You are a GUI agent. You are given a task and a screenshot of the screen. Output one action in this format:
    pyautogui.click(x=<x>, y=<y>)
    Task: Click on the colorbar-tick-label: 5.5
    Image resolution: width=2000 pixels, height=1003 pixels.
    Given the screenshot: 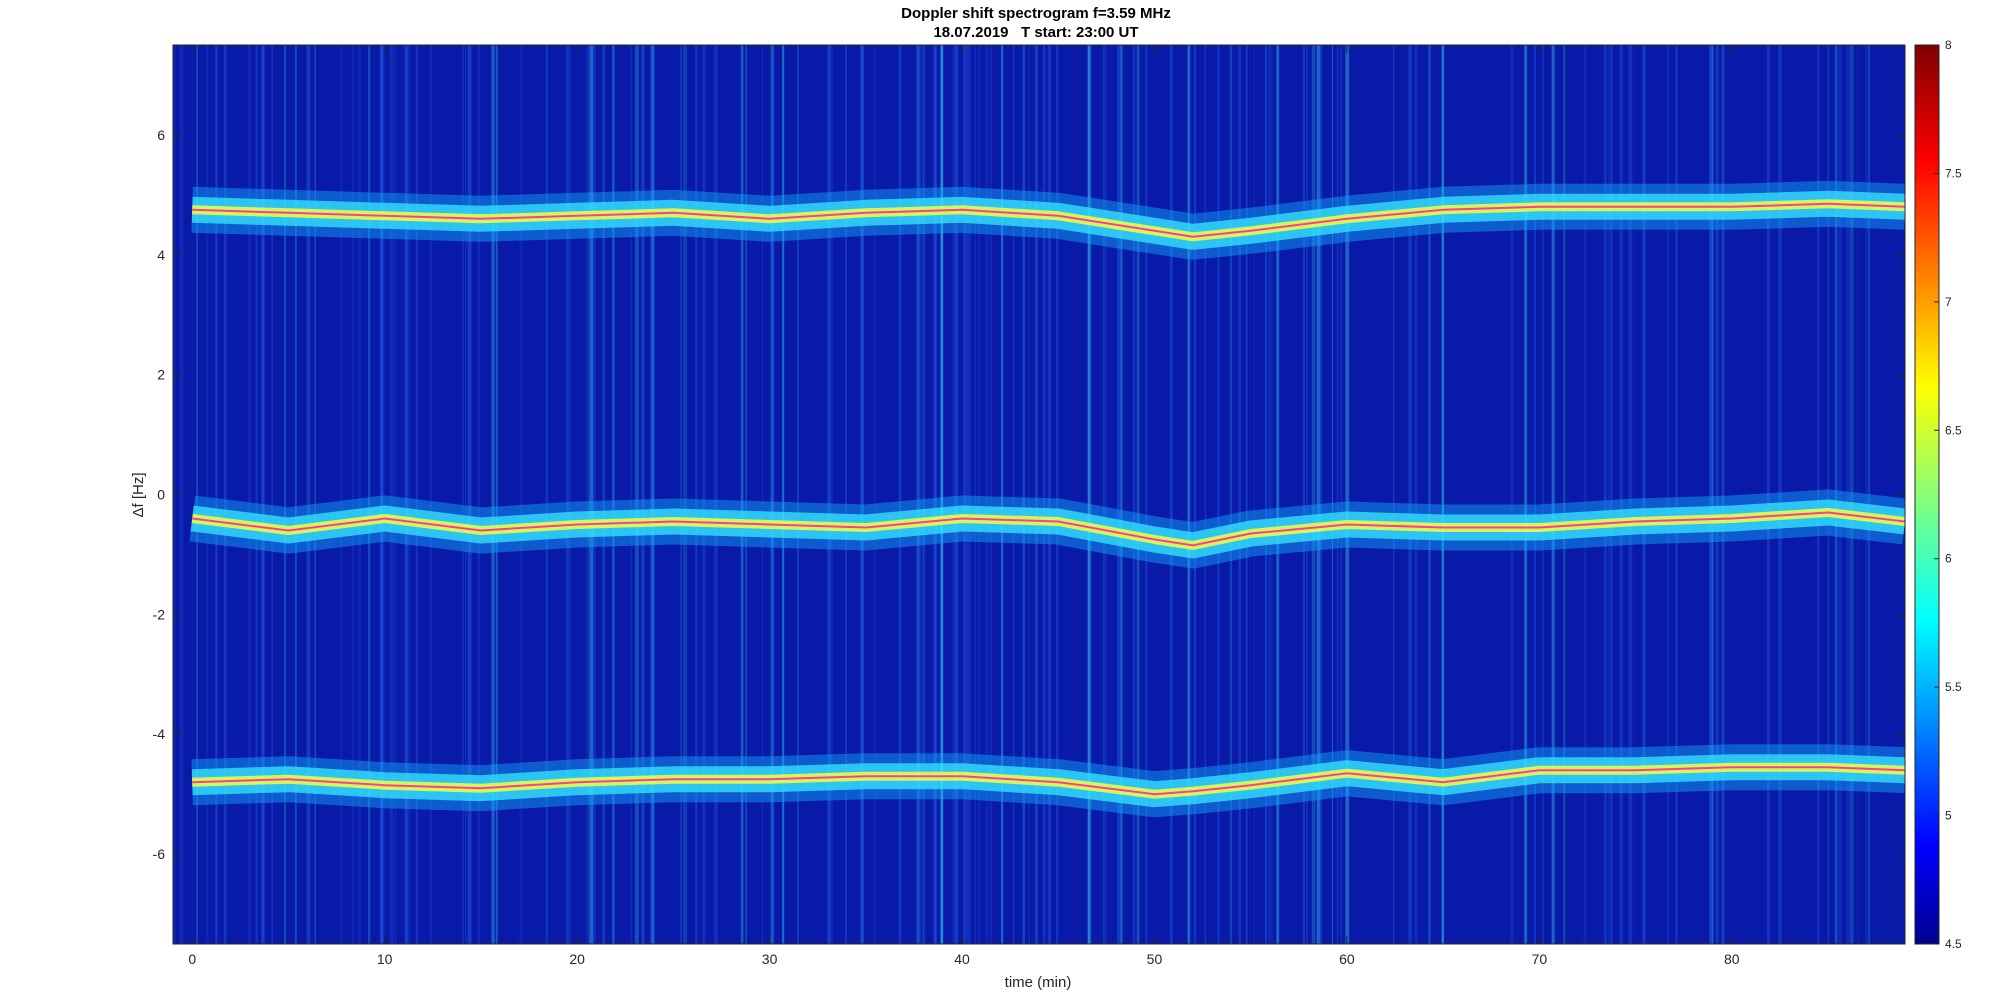 What is the action you would take?
    pyautogui.click(x=1953, y=687)
    